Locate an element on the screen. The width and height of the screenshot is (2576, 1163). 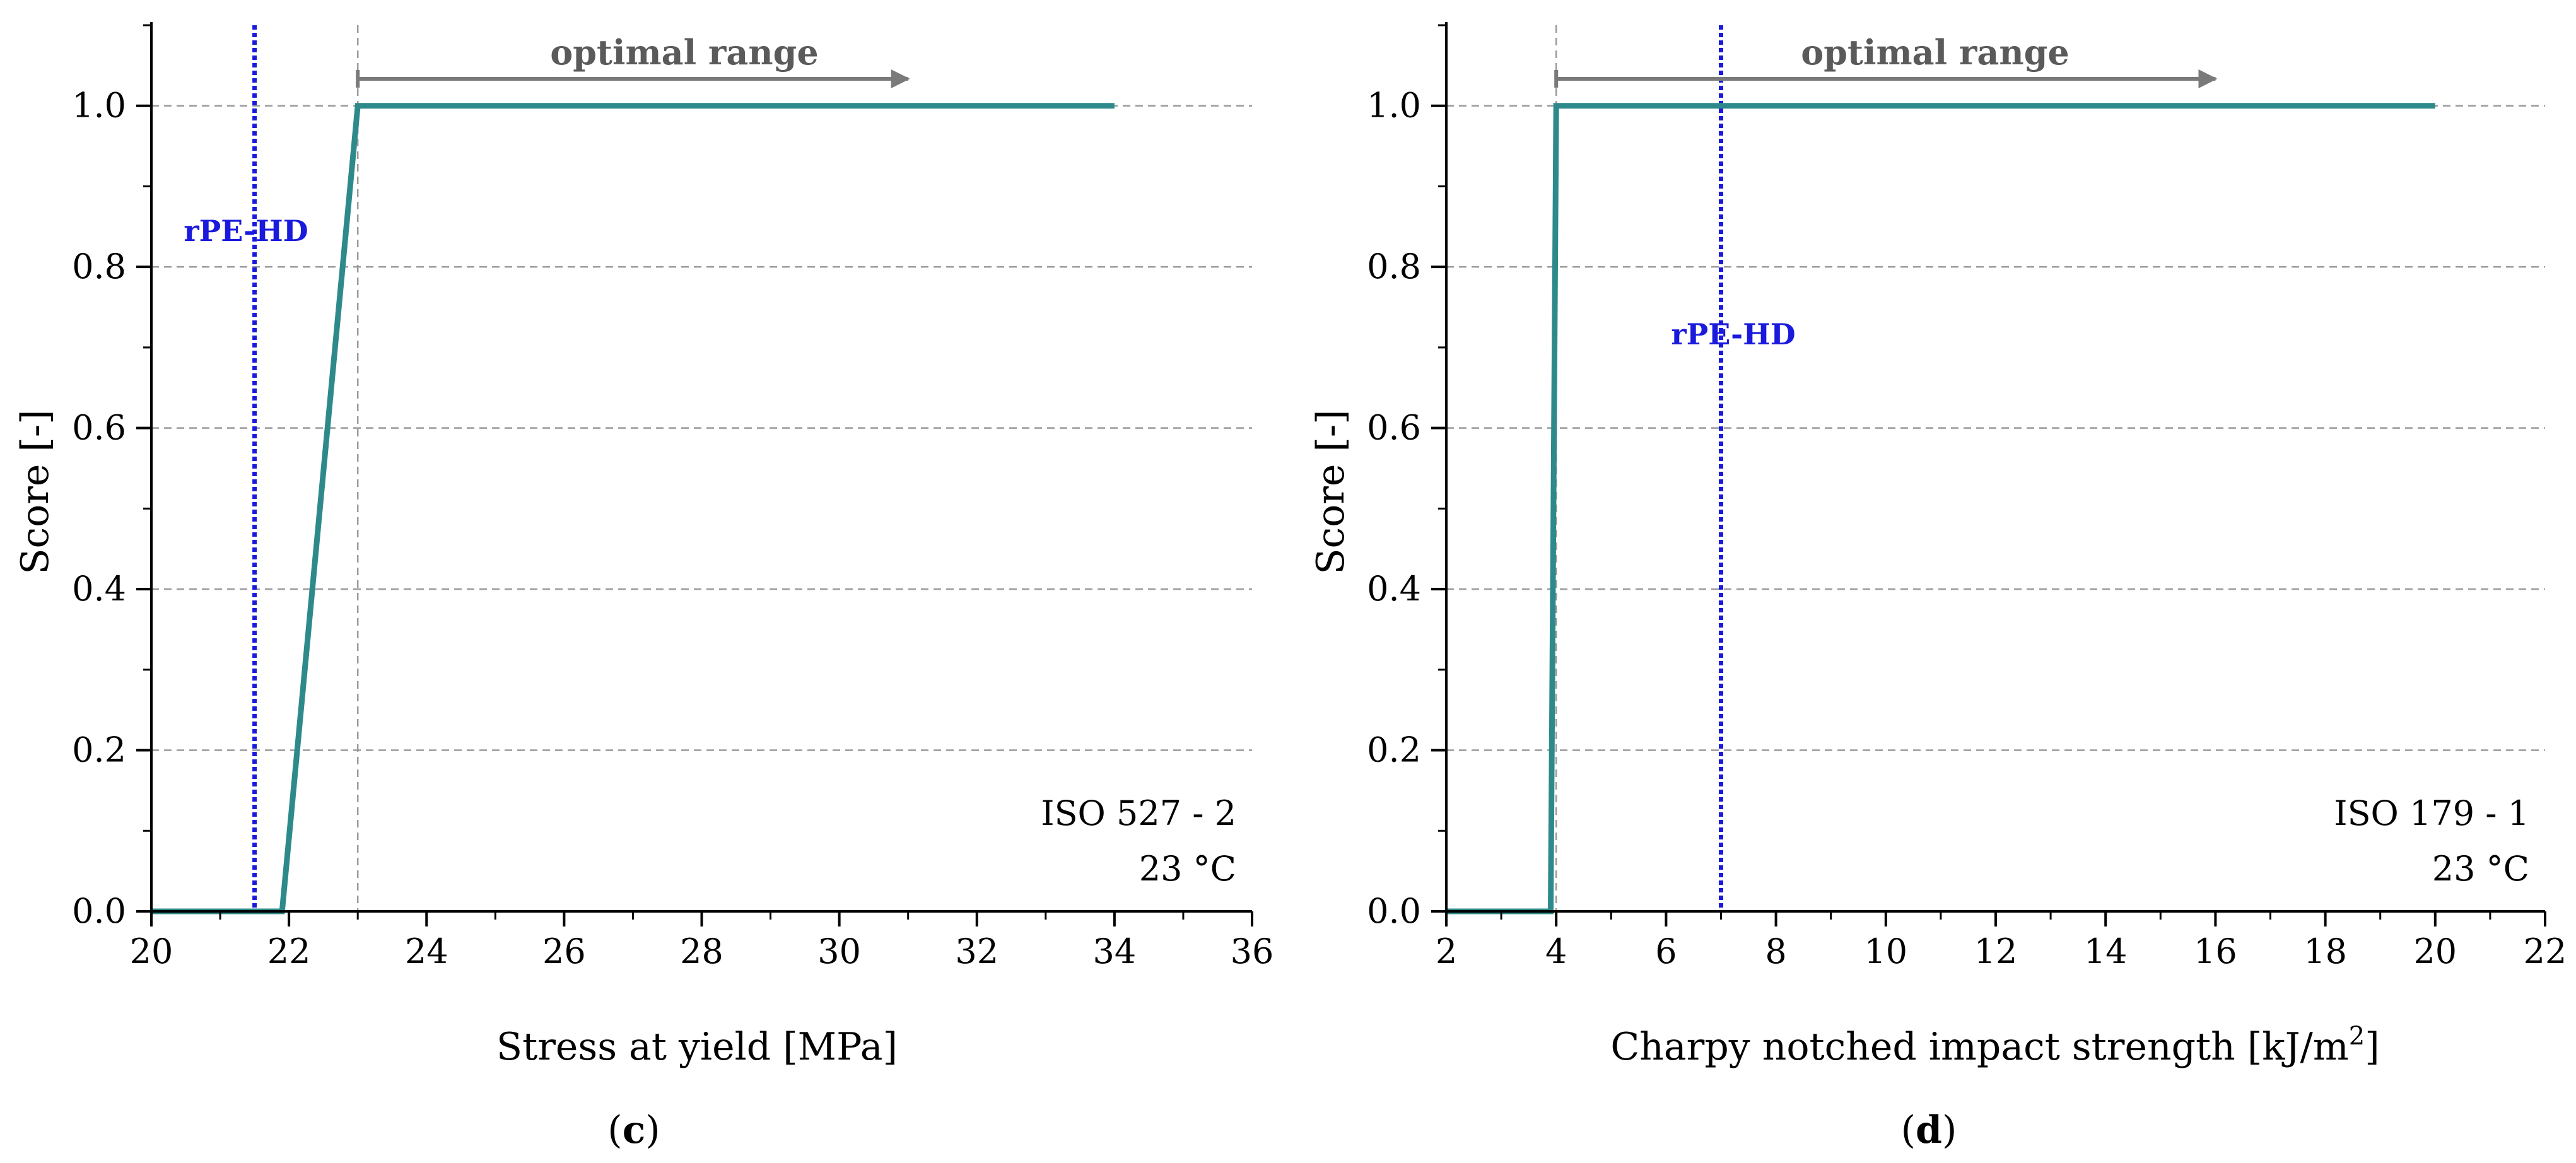
x-tick-label: 2 is located at coordinates (1446, 952).